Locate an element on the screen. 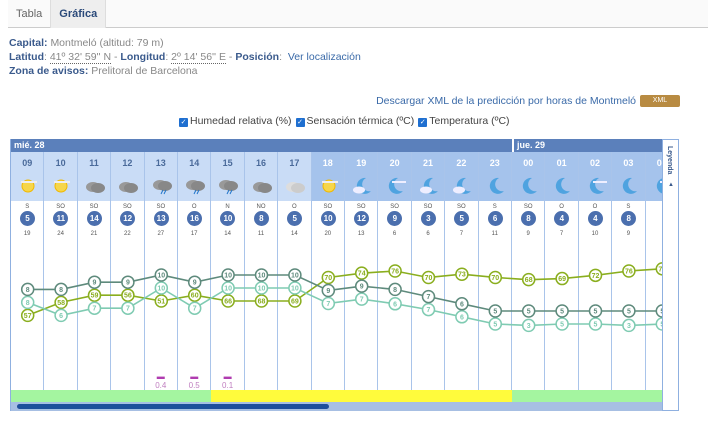 The image size is (720, 425). humidity-point: 72 is located at coordinates (595, 275).